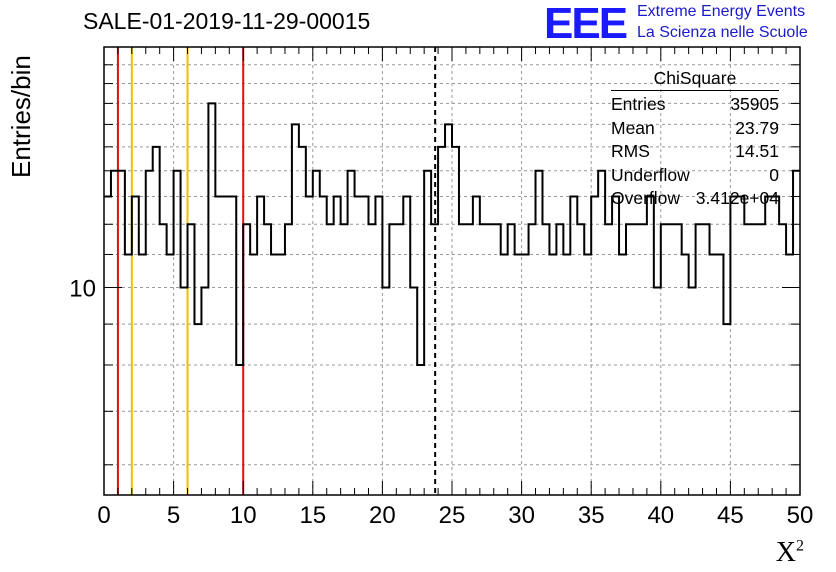  I want to click on x-tick-label: 10, so click(243, 515).